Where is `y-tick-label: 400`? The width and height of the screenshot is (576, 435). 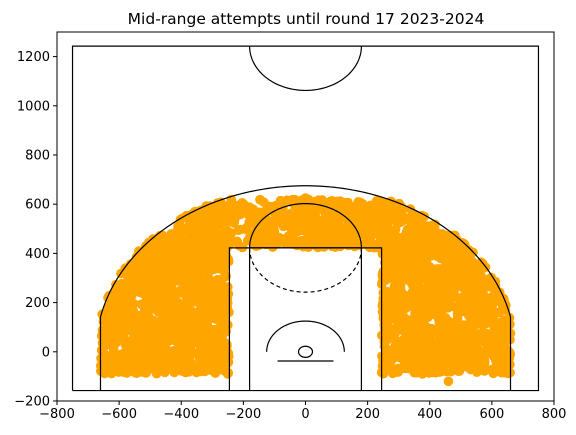 y-tick-label: 400 is located at coordinates (37, 254).